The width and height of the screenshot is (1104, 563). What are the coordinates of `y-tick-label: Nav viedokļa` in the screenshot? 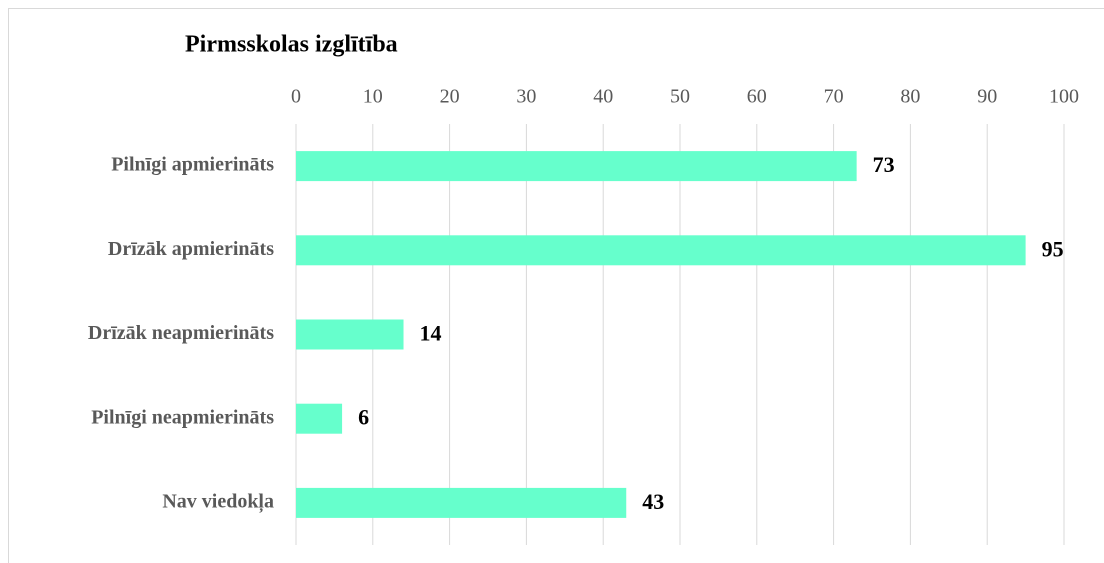 It's located at (218, 501).